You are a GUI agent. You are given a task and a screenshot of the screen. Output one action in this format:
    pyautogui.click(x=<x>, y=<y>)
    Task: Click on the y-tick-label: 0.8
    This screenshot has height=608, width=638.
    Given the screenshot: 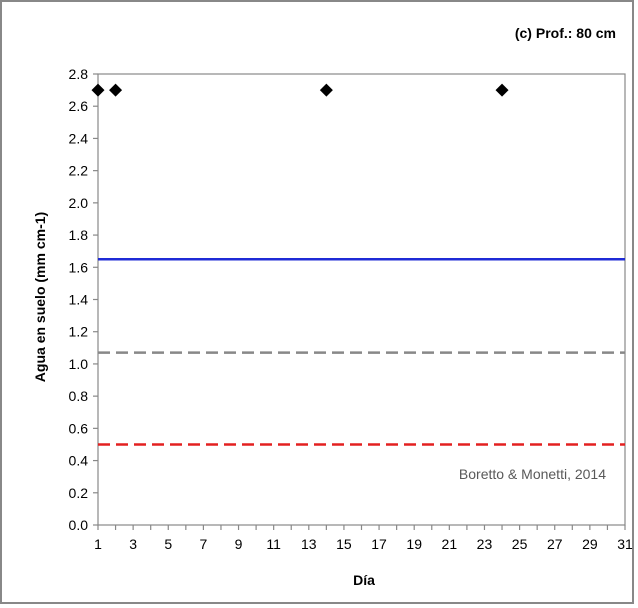 What is the action you would take?
    pyautogui.click(x=79, y=396)
    